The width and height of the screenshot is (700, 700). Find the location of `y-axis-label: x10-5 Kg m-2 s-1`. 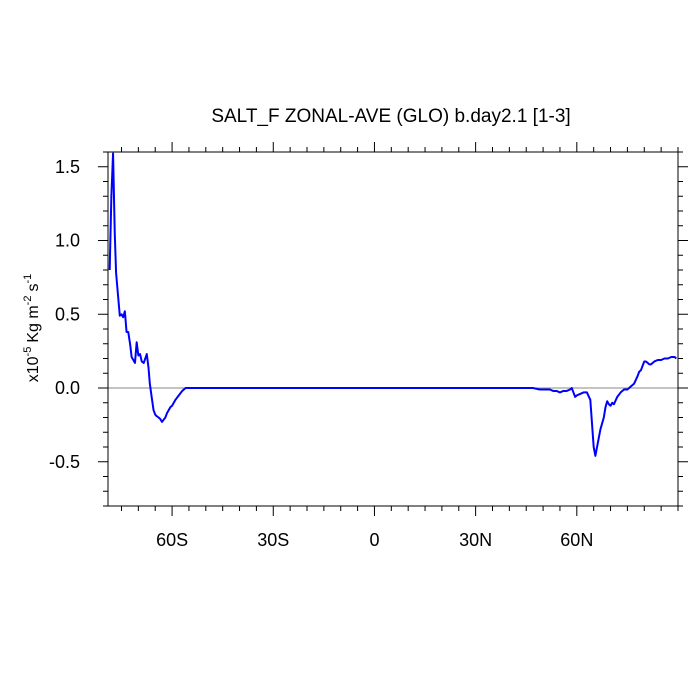

y-axis-label: x10-5 Kg m-2 s-1 is located at coordinates (32, 328).